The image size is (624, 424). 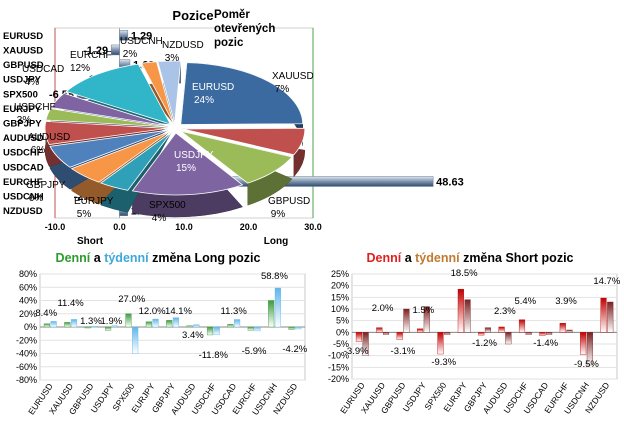 What do you see at coordinates (525, 301) in the screenshot?
I see `value-label-USDCHF: 5.4%` at bounding box center [525, 301].